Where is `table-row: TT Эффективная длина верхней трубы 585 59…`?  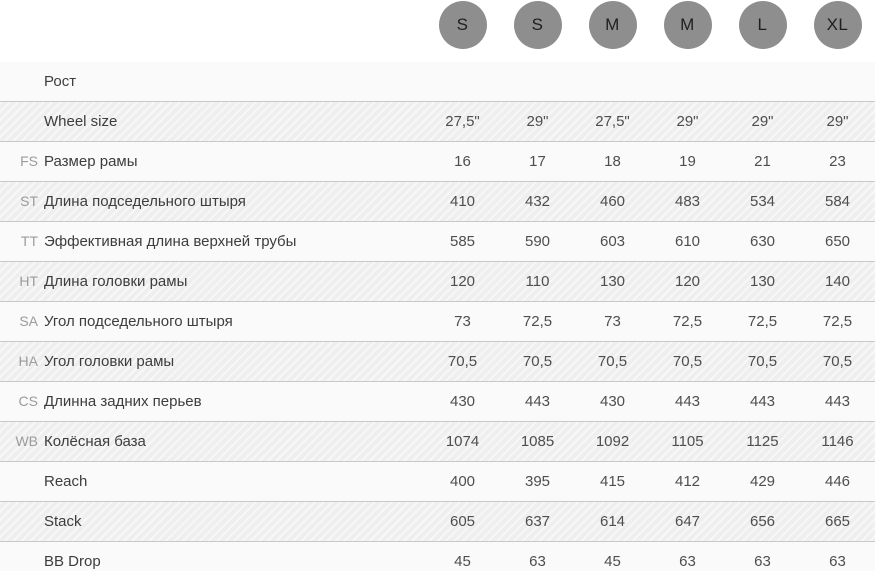 table-row: TT Эффективная длина верхней трубы 585 59… is located at coordinates (437, 242).